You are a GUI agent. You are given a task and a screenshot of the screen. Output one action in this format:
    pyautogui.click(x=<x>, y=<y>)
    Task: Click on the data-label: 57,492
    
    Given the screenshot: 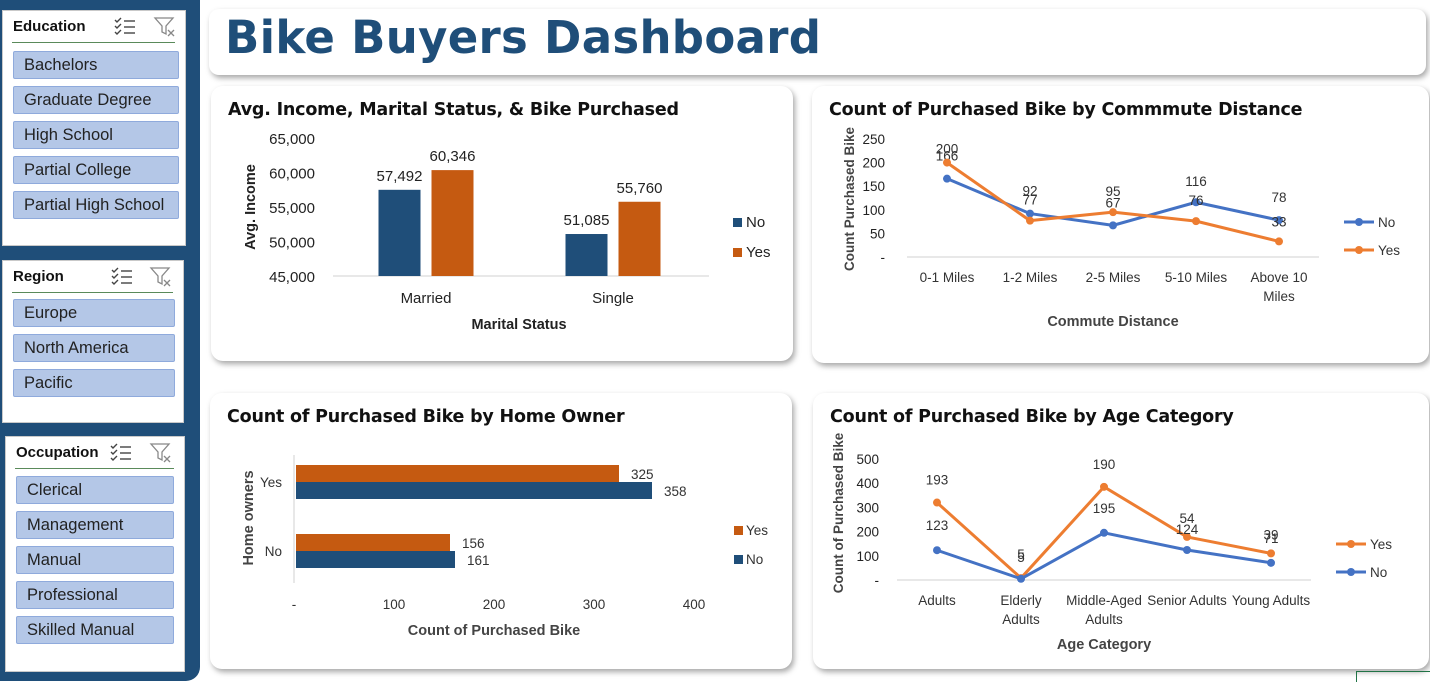 What is the action you would take?
    pyautogui.click(x=400, y=176)
    